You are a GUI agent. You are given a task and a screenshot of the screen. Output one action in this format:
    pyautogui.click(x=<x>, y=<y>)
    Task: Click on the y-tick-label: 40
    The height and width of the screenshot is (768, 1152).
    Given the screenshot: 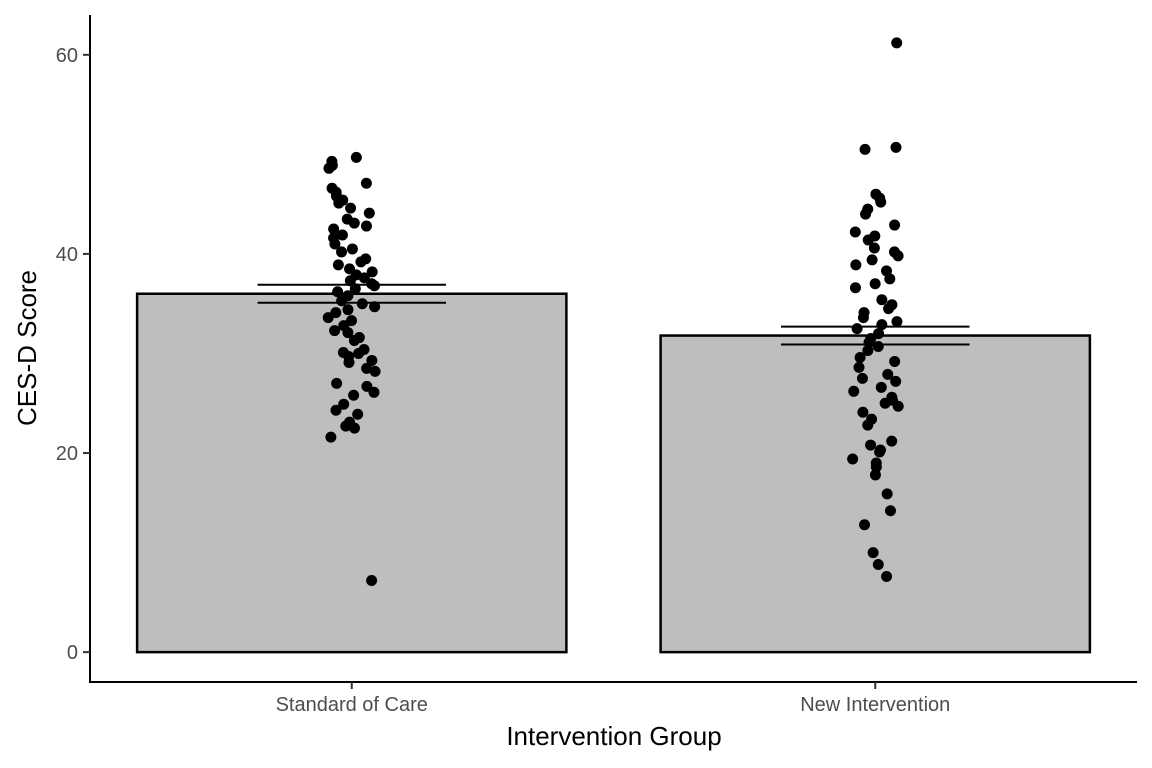 What is the action you would take?
    pyautogui.click(x=67, y=255)
    